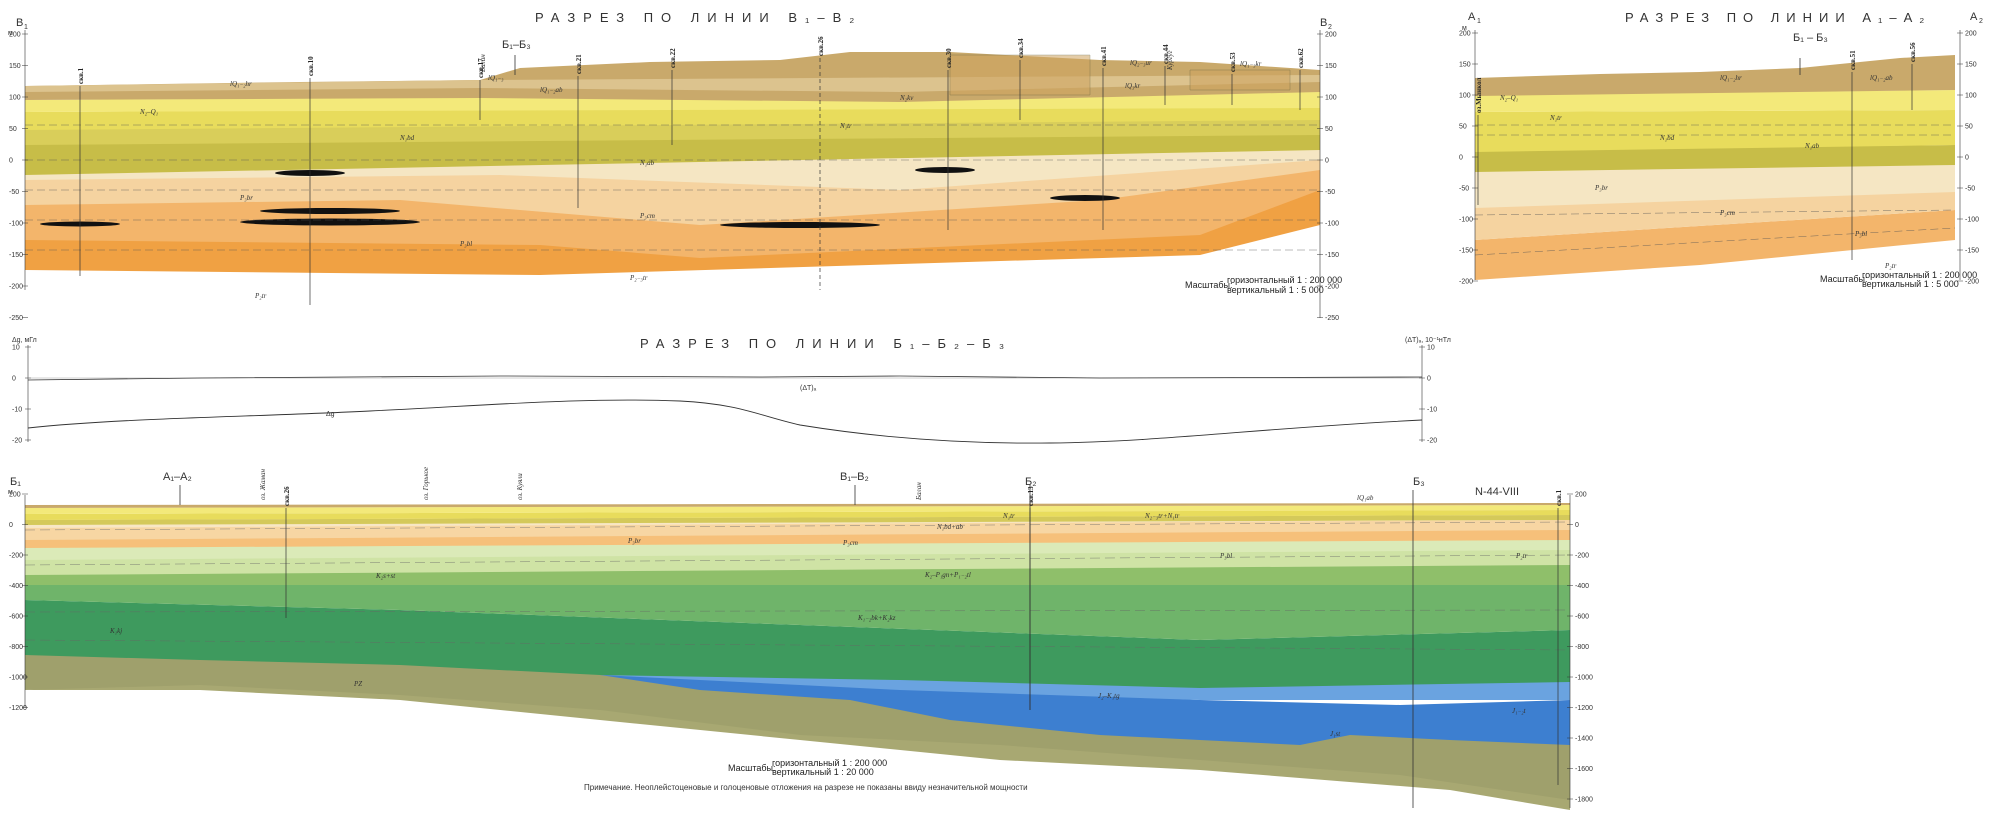 The height and width of the screenshot is (817, 2000). I want to click on b-layer-blue-light, so click(1085, 687).